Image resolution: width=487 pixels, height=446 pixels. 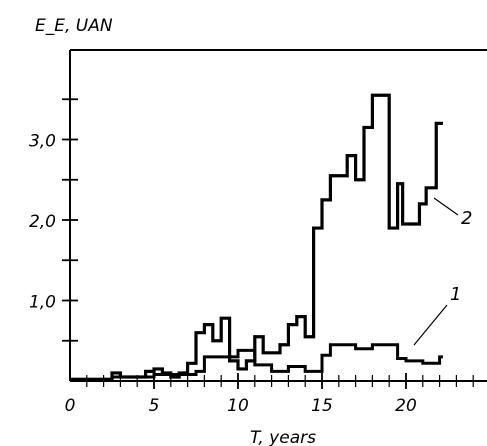 I want to click on x-tick-label: 15, so click(x=322, y=406).